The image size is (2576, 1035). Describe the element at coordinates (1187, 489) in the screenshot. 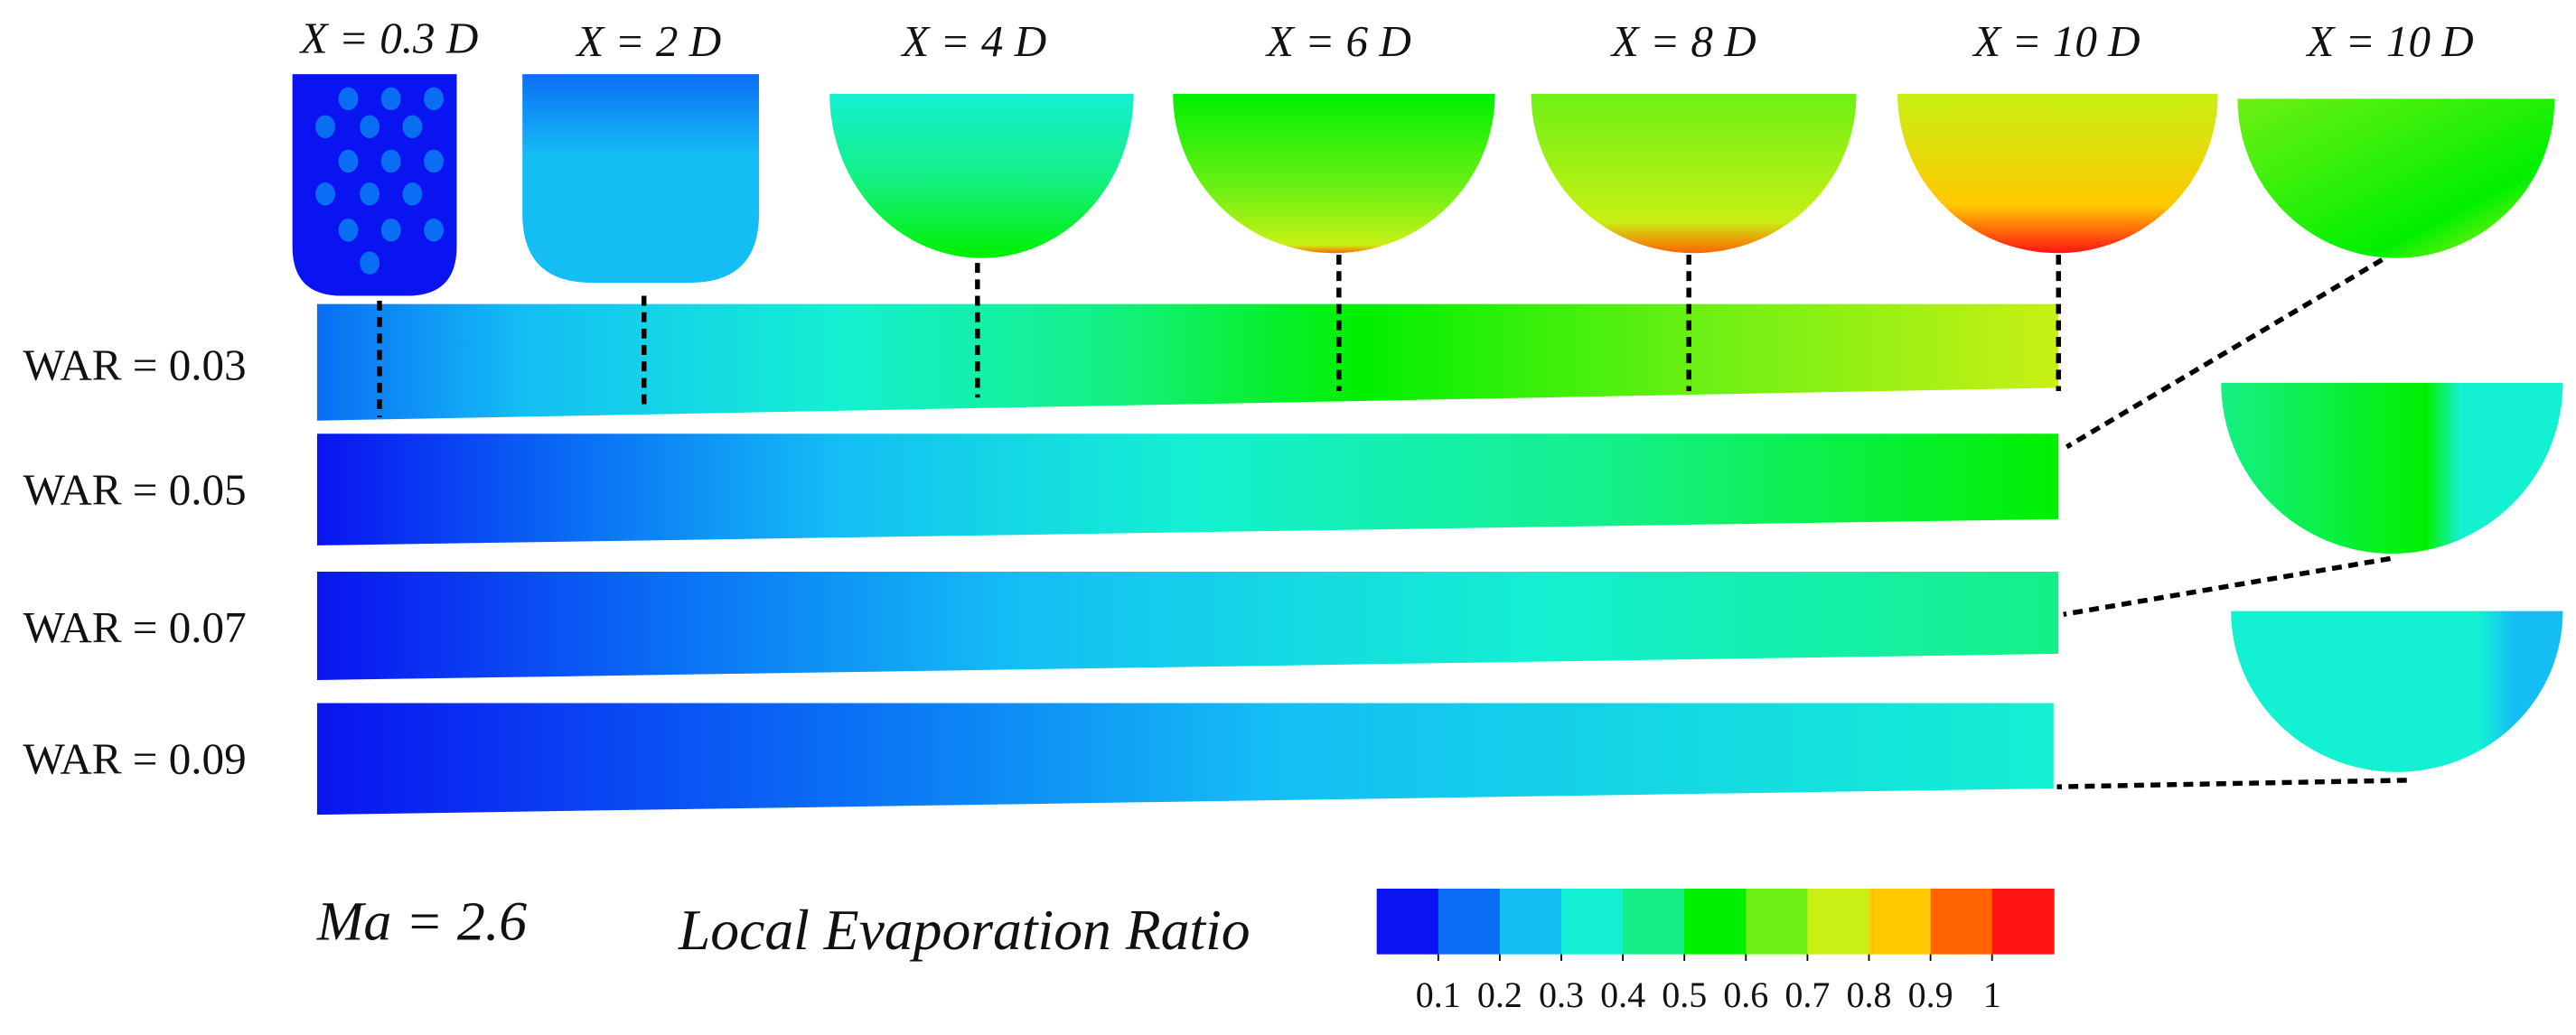

I see `contour-war005` at that location.